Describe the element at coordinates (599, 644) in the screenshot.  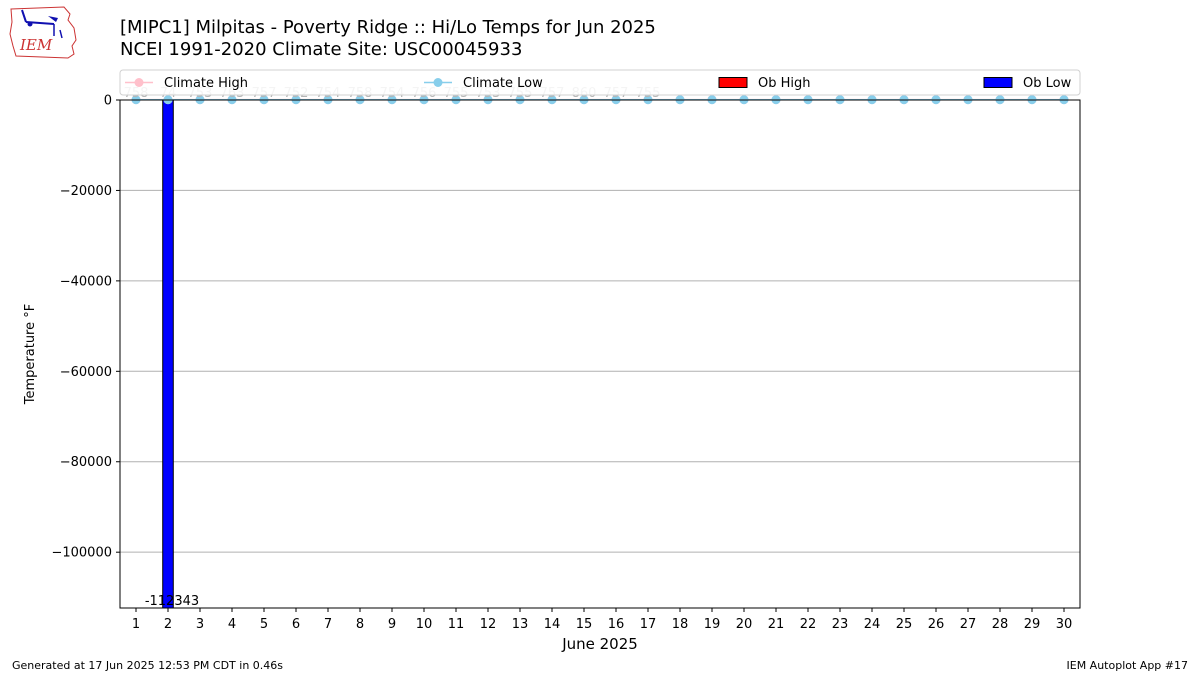
I see `x-axis-label: June 2025` at that location.